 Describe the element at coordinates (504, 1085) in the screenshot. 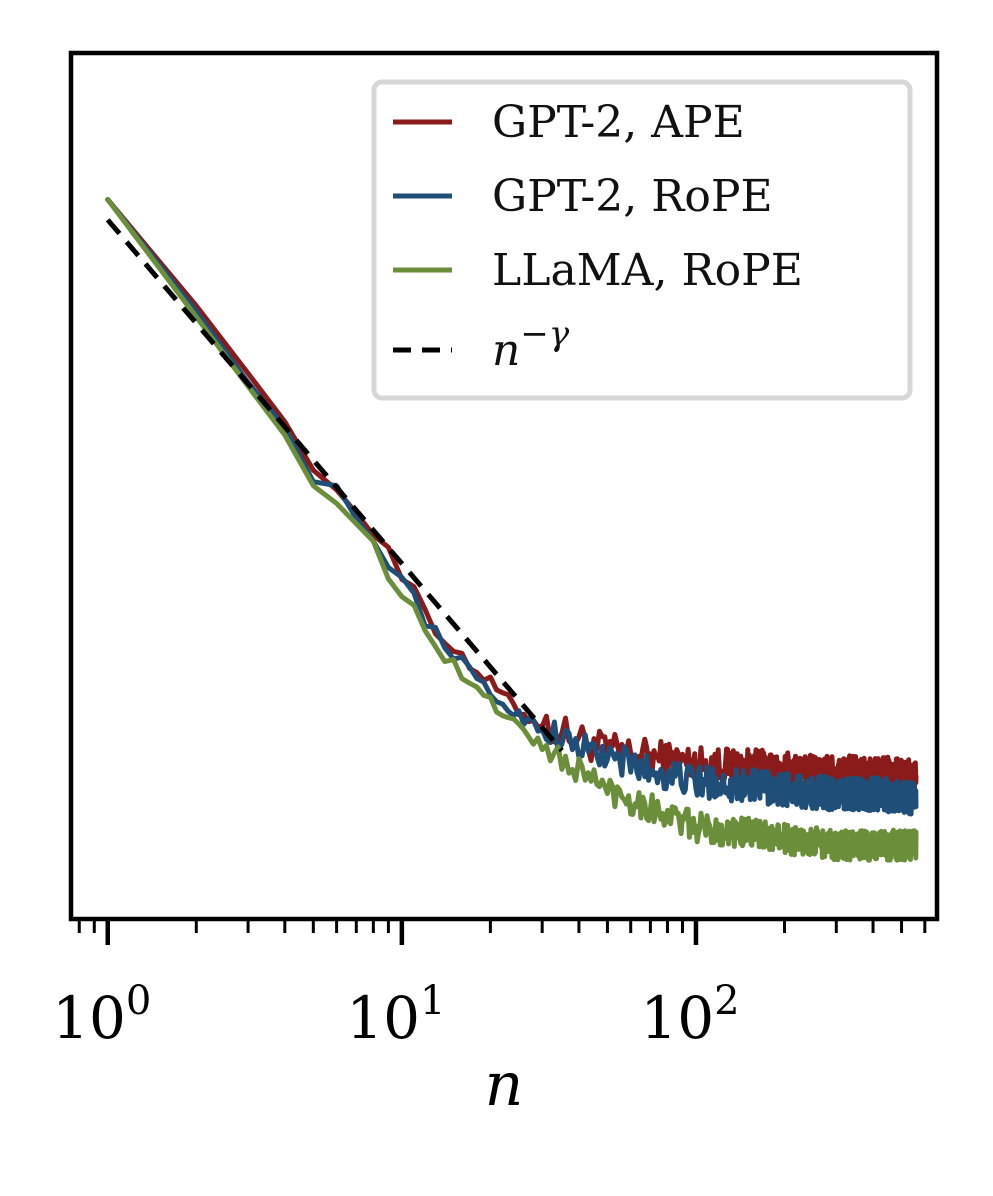

I see `x-axis-label: n` at that location.